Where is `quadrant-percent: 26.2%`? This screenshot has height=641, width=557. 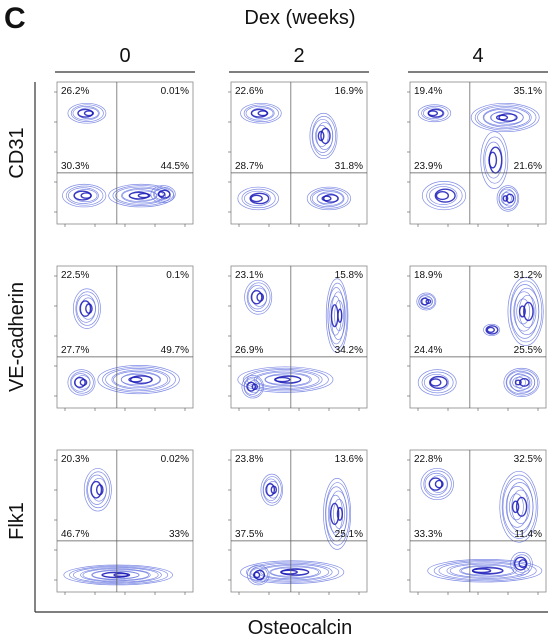
quadrant-percent: 26.2% is located at coordinates (75, 91).